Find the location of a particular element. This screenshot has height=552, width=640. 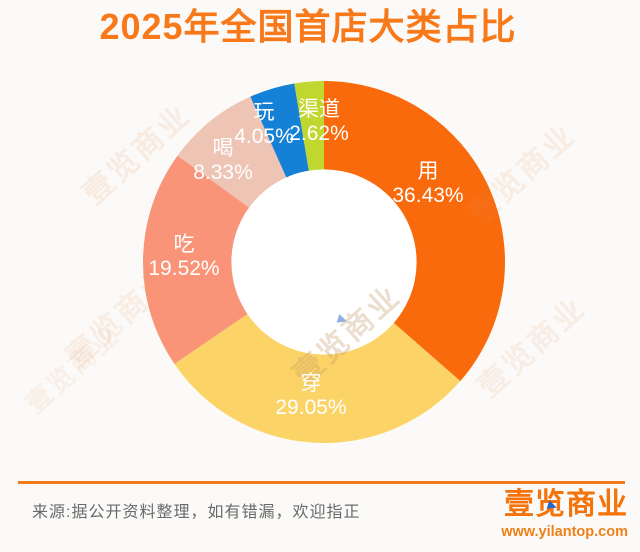

brand-url: www.yilantop.com is located at coordinates (564, 532).